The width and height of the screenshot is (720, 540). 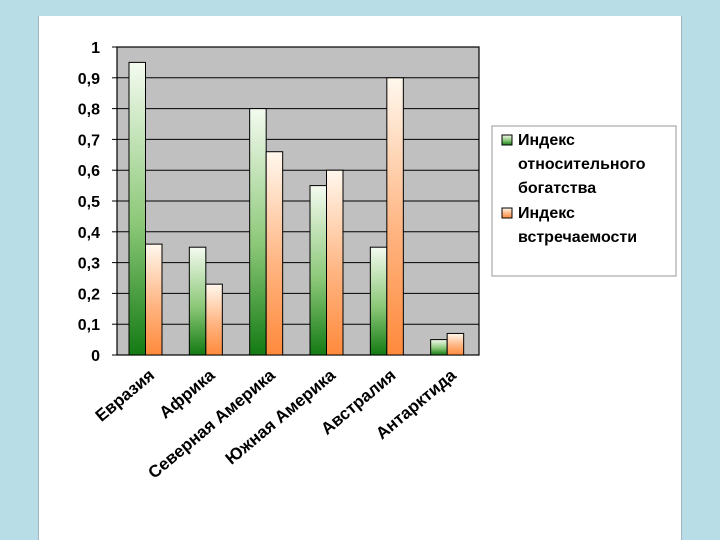 What do you see at coordinates (89, 233) in the screenshot?
I see `y-tick-label: 0,4` at bounding box center [89, 233].